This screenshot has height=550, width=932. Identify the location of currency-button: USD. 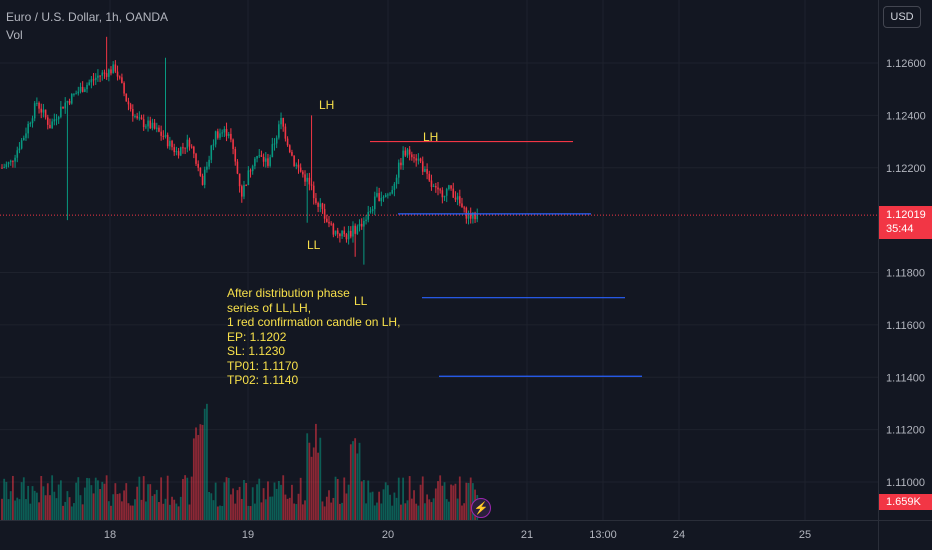
(902, 17).